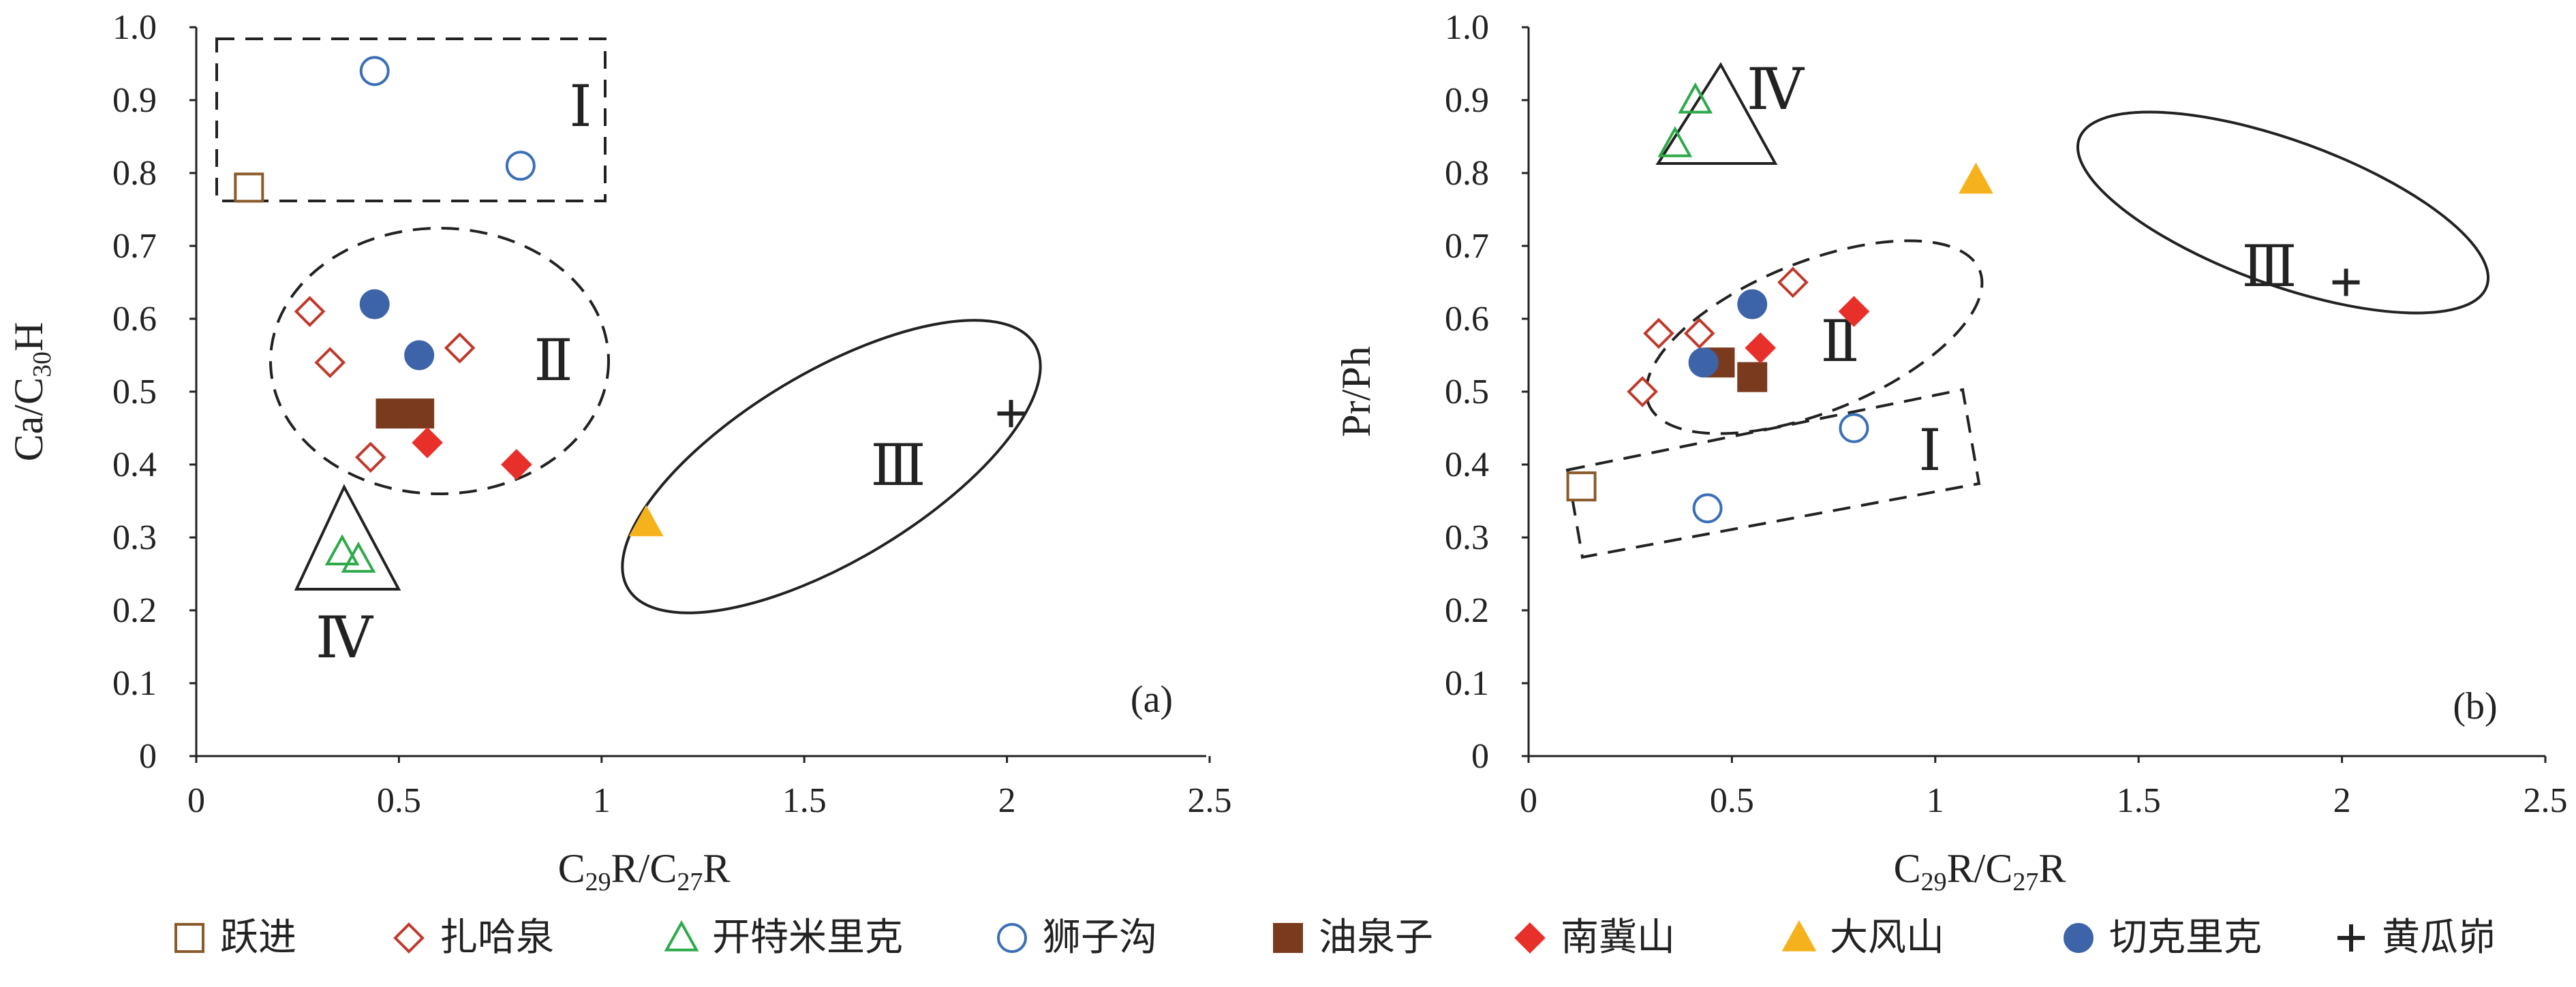 Image resolution: width=2576 pixels, height=987 pixels. What do you see at coordinates (2439, 938) in the screenshot?
I see `legend-label: 黄瓜峁` at bounding box center [2439, 938].